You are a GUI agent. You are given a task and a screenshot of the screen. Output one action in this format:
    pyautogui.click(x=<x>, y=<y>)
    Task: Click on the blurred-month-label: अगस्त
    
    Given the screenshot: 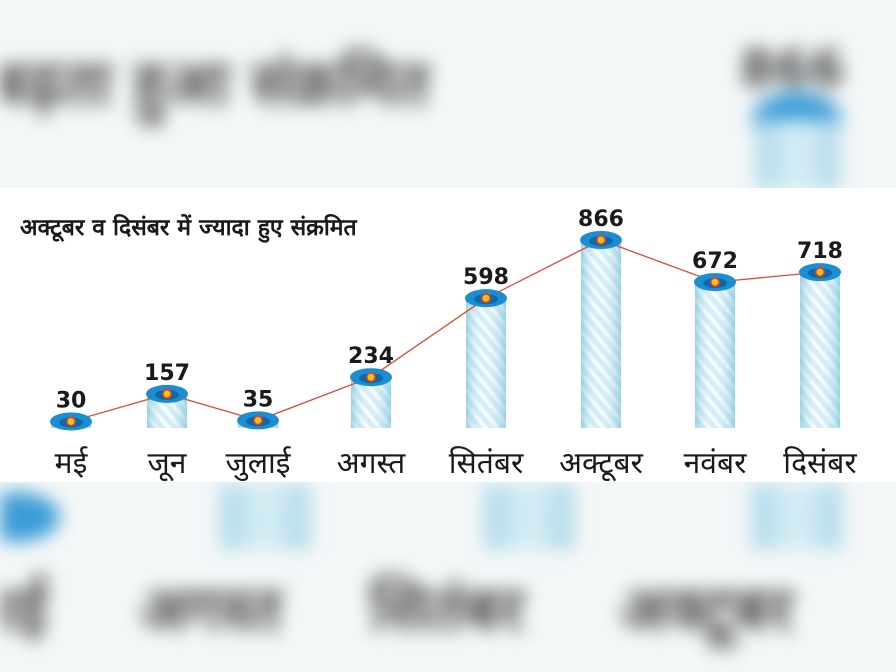 What is the action you would take?
    pyautogui.click(x=211, y=609)
    